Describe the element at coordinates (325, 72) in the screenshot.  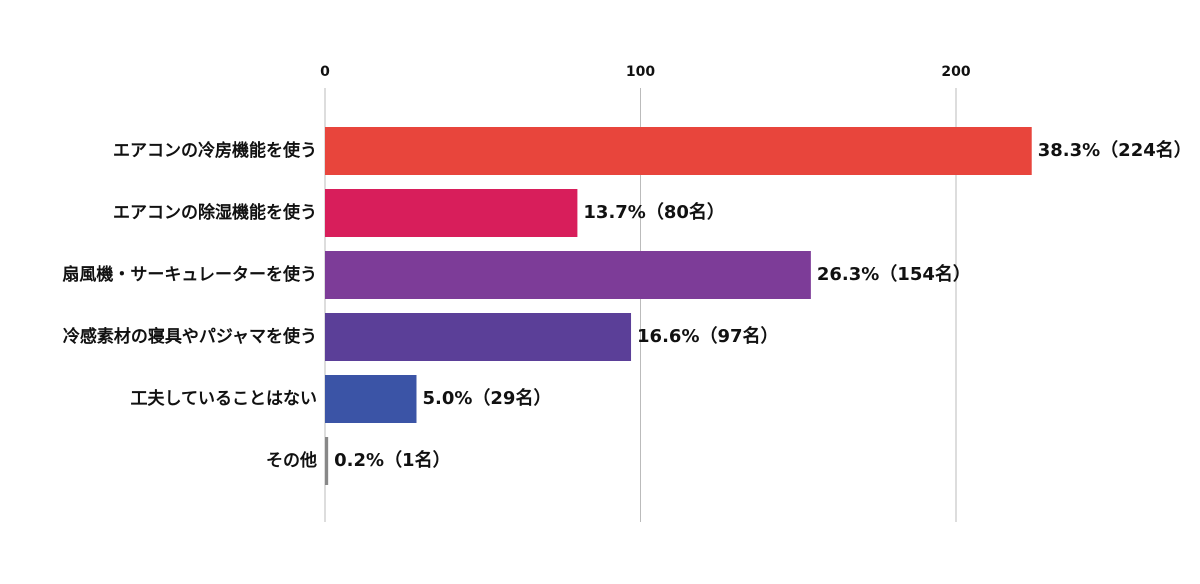
I see `x-tick-label: 0` at that location.